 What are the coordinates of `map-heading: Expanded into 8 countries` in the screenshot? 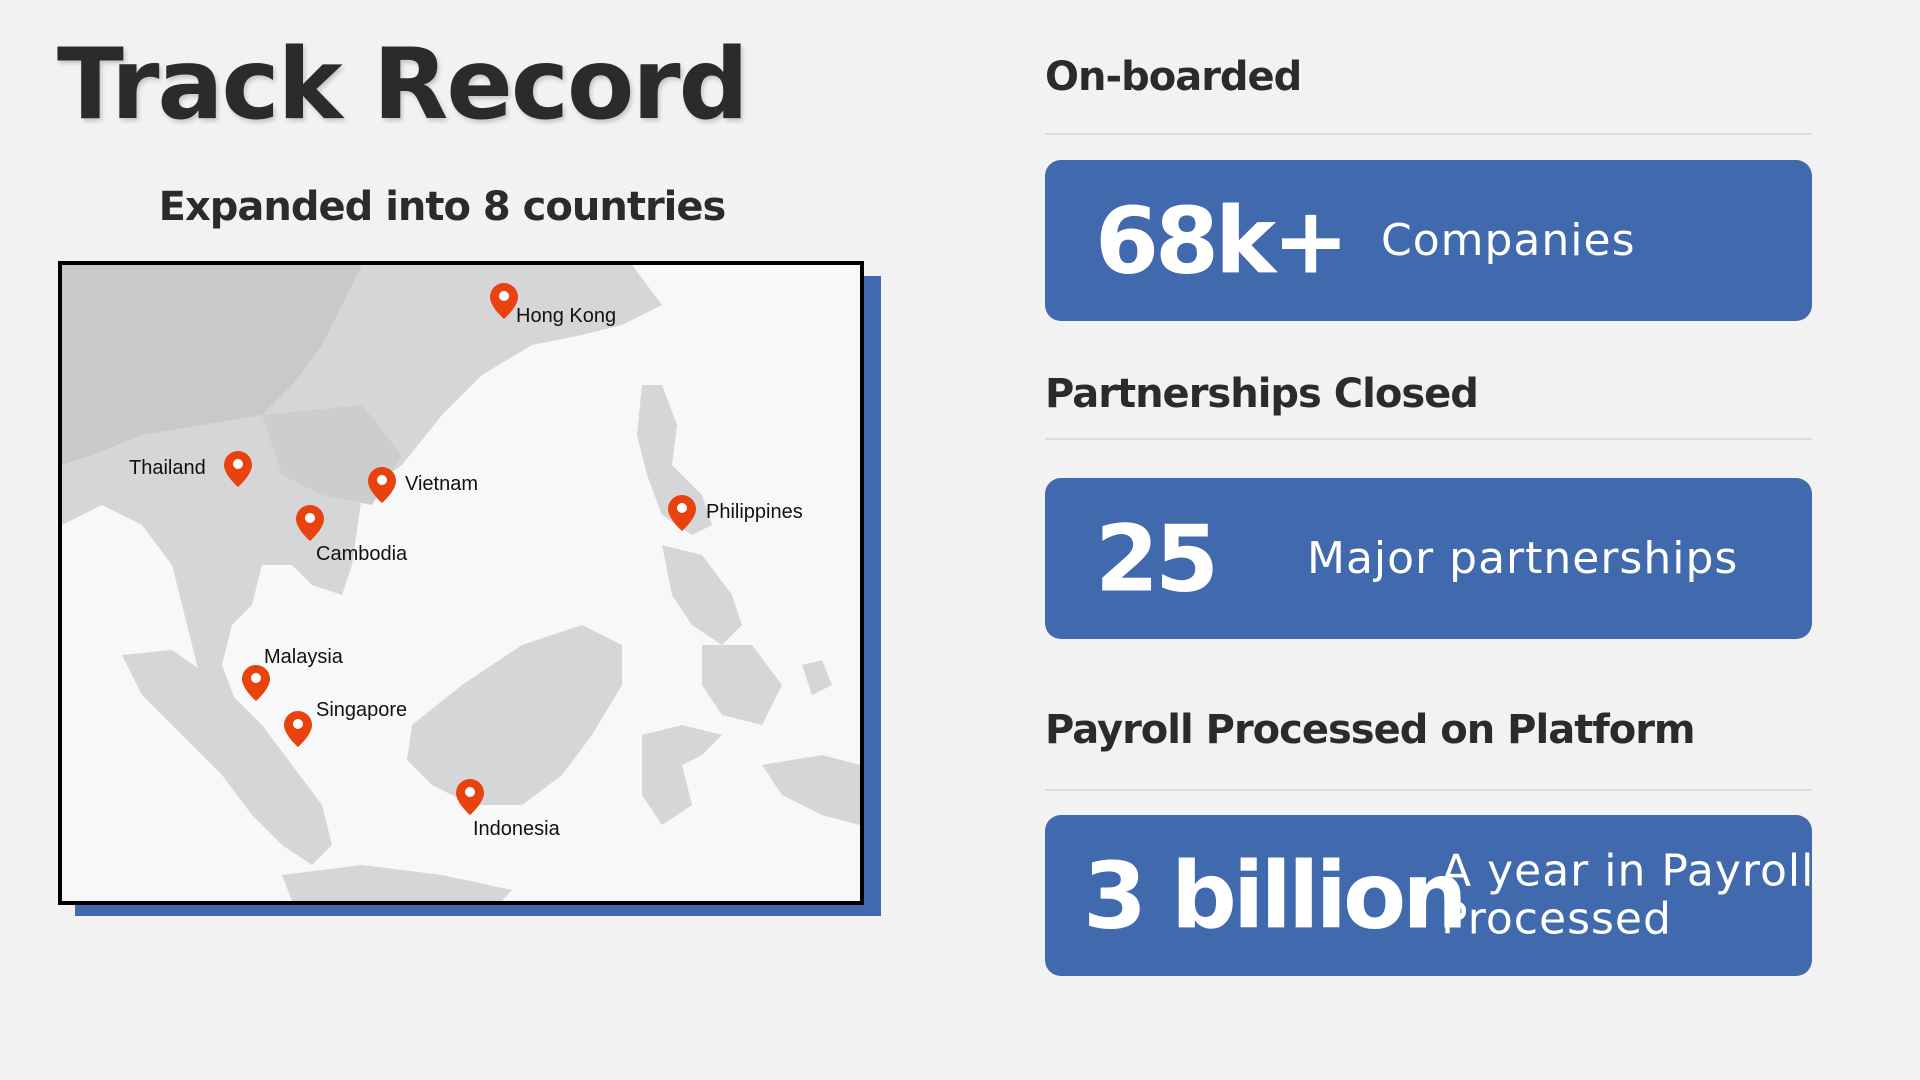 It's located at (442, 207).